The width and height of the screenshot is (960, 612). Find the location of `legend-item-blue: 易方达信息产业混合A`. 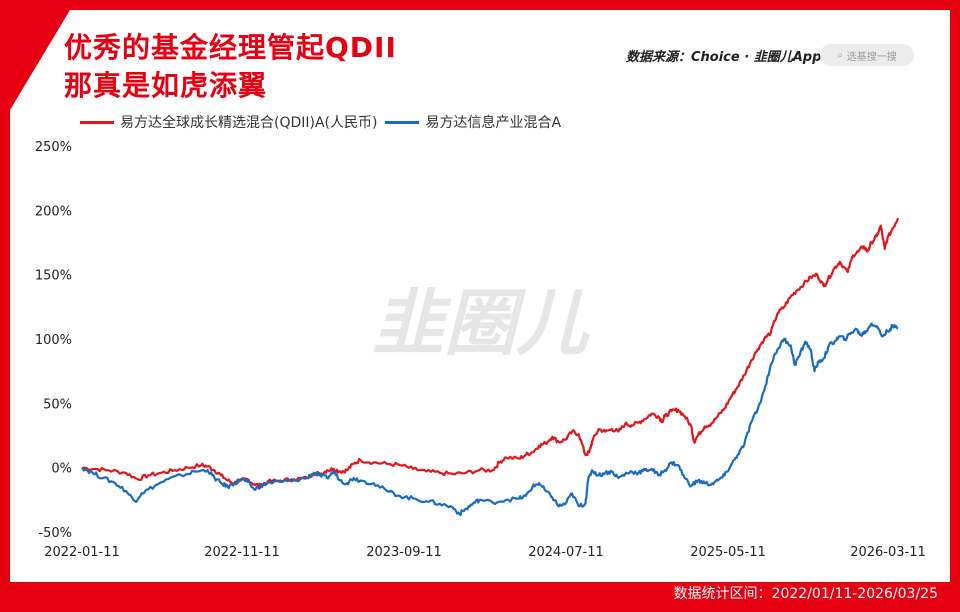

legend-item-blue: 易方达信息产业混合A is located at coordinates (473, 122).